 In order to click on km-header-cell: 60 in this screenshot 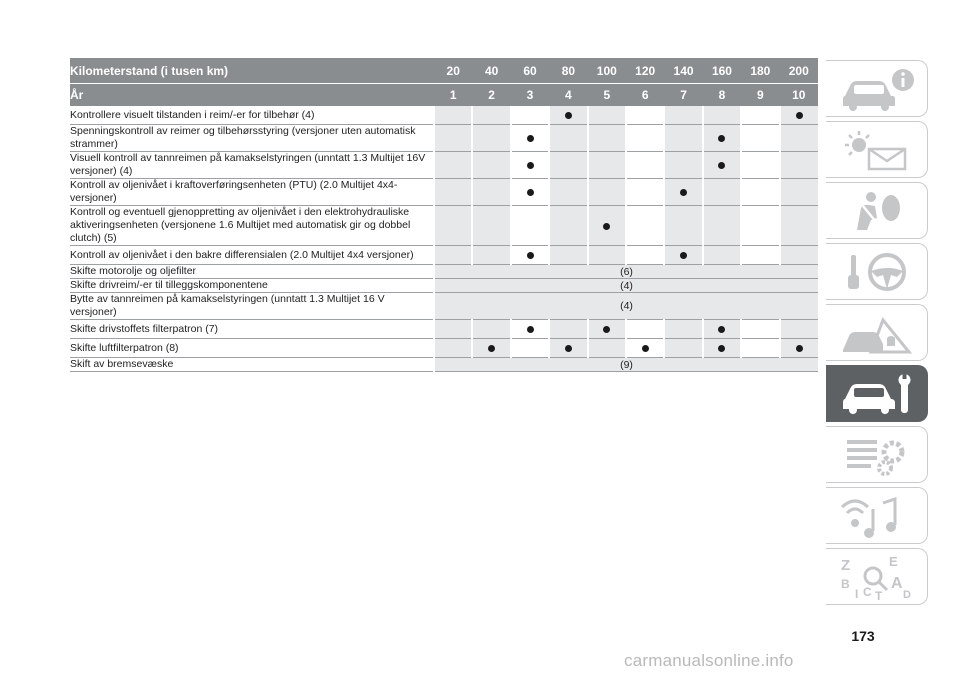, I will do `click(530, 71)`.